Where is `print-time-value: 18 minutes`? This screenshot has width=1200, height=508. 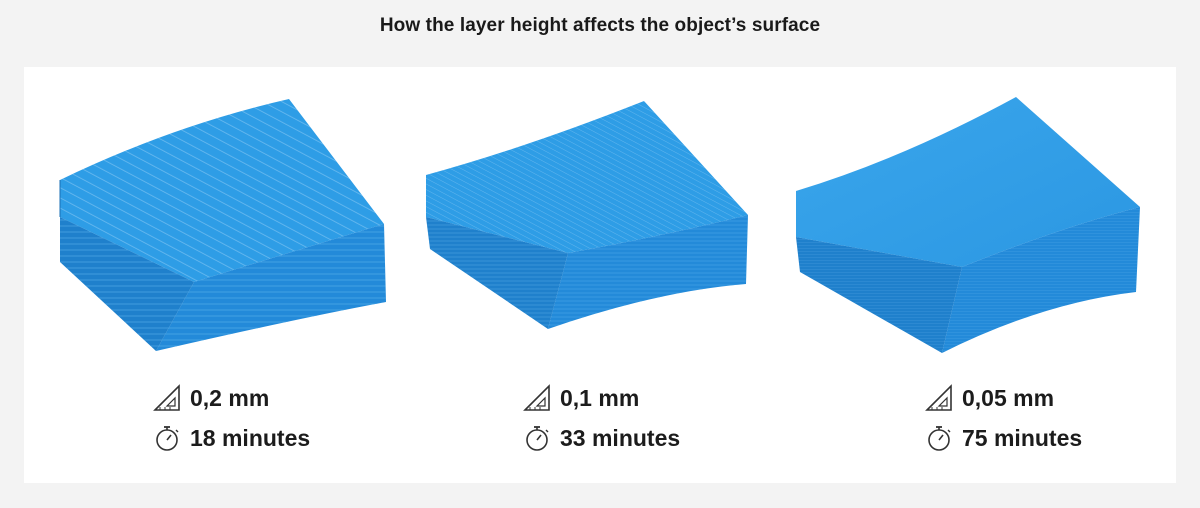
print-time-value: 18 minutes is located at coordinates (250, 437).